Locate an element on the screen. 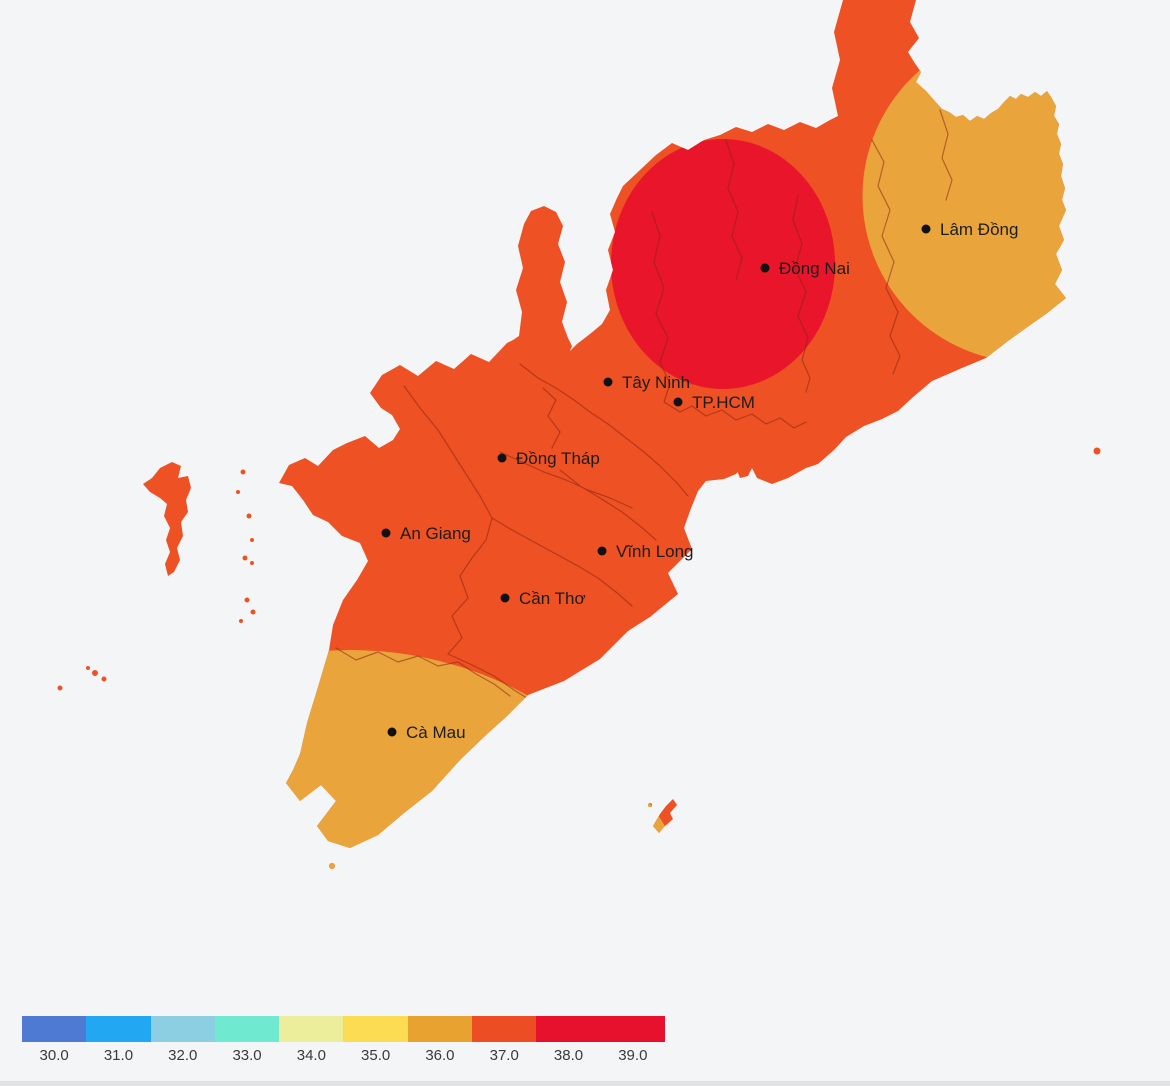 This screenshot has height=1086, width=1170. legend-color-bar is located at coordinates (343, 1029).